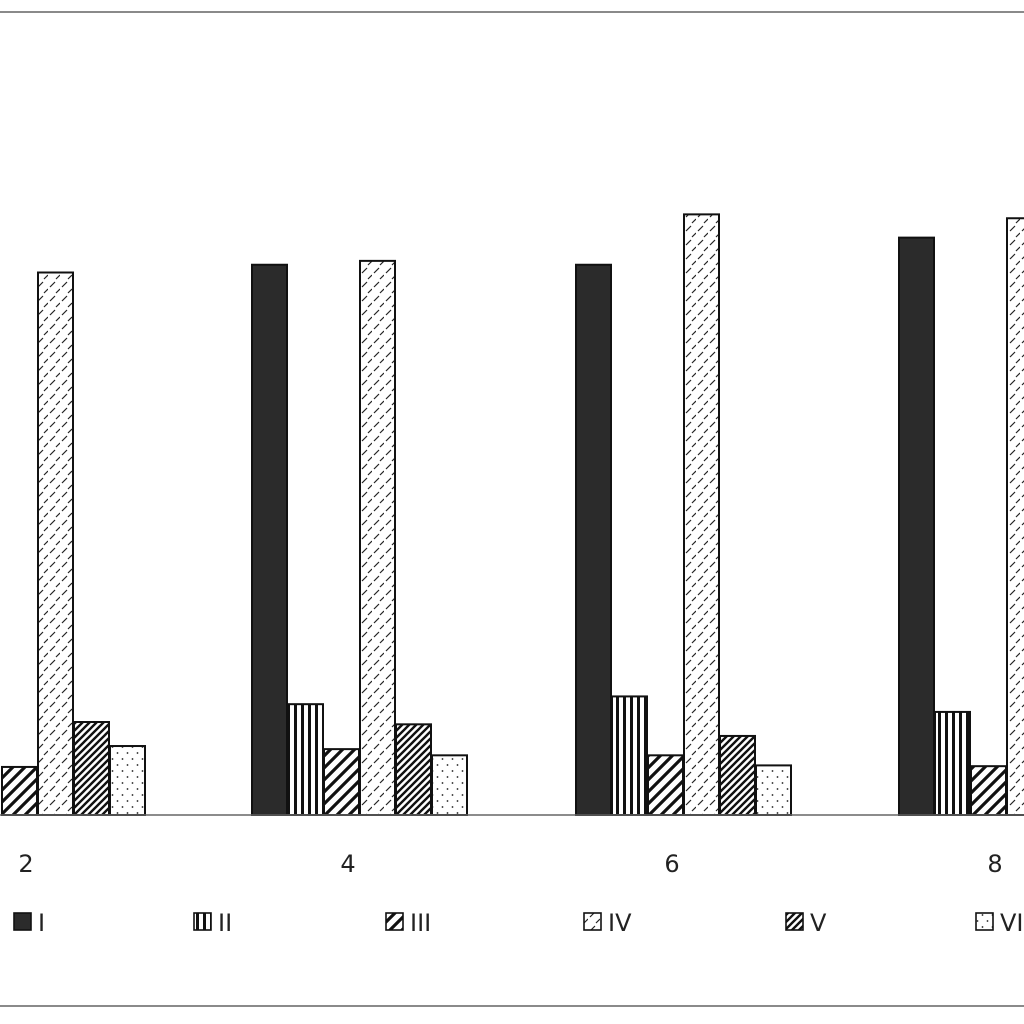 Image resolution: width=1024 pixels, height=1024 pixels. I want to click on x-tick-label: 4, so click(347, 864).